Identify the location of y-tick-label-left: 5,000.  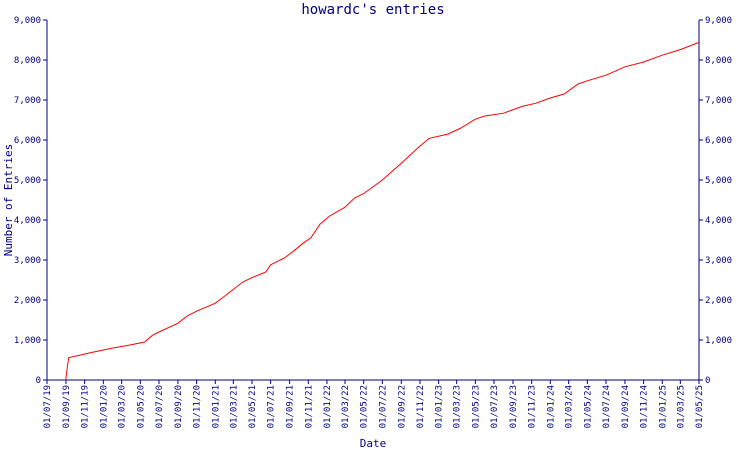
(27, 181).